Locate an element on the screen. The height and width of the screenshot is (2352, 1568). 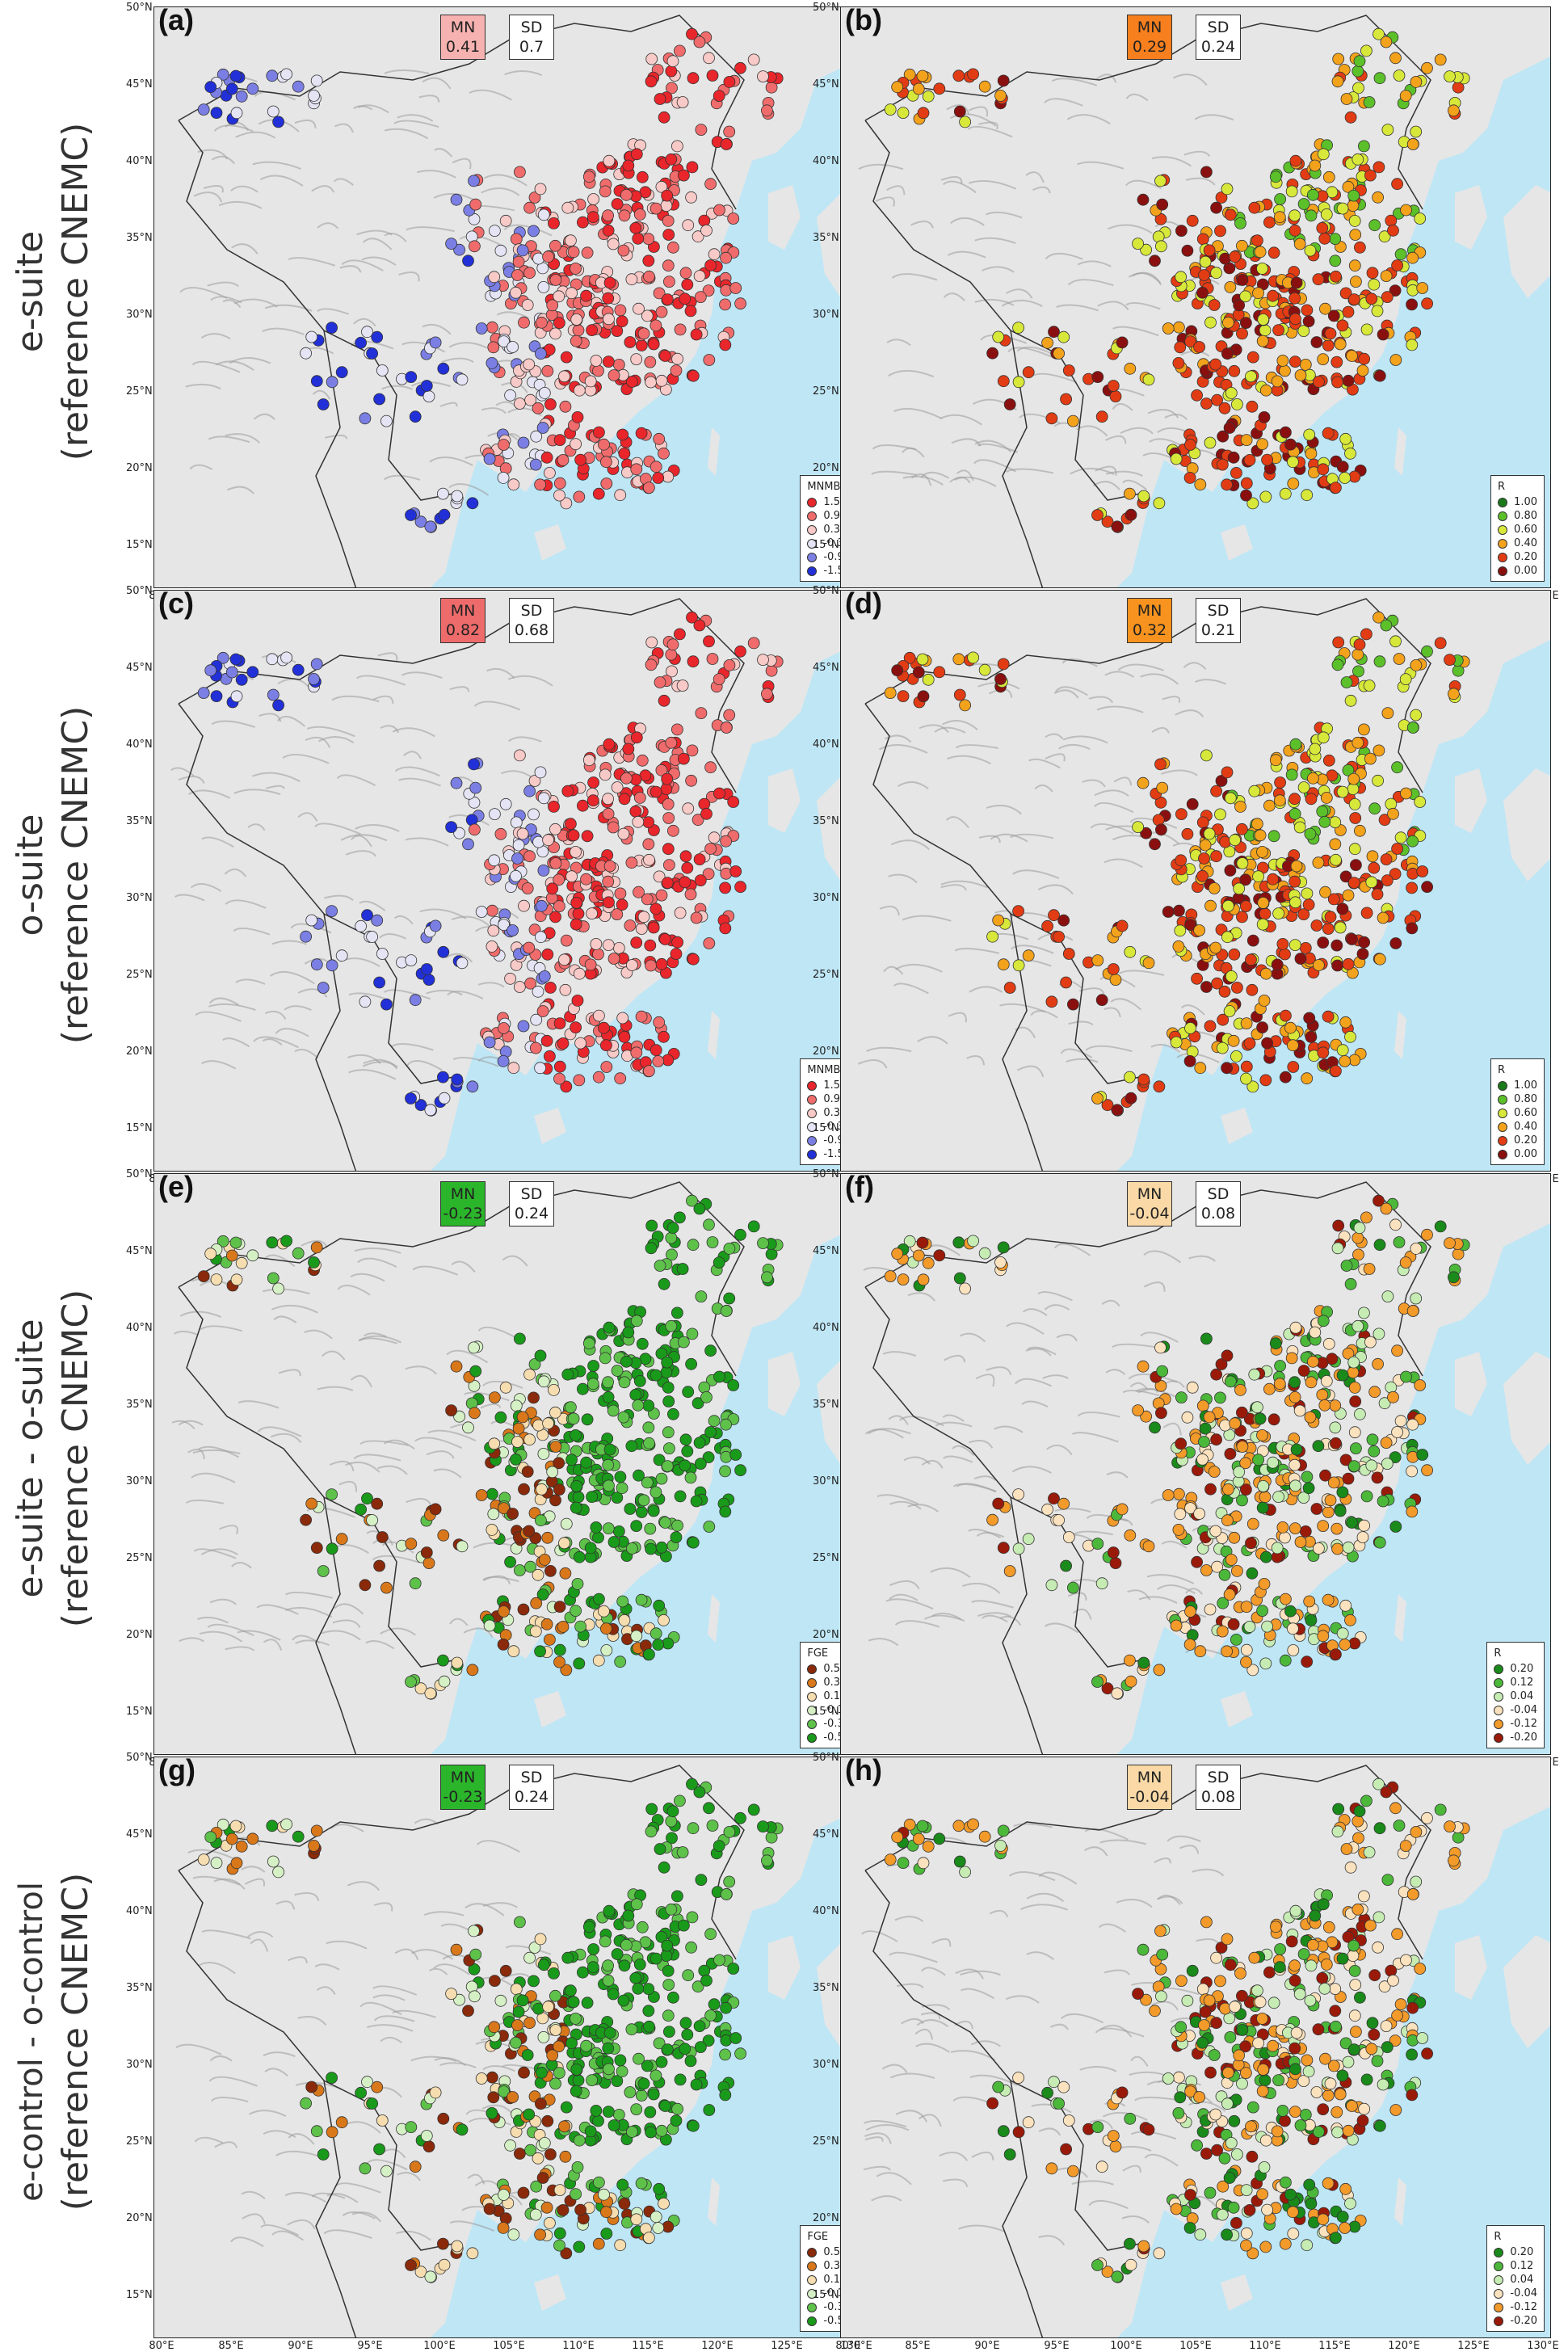
lat-tick-label: 40°N is located at coordinates (826, 161).